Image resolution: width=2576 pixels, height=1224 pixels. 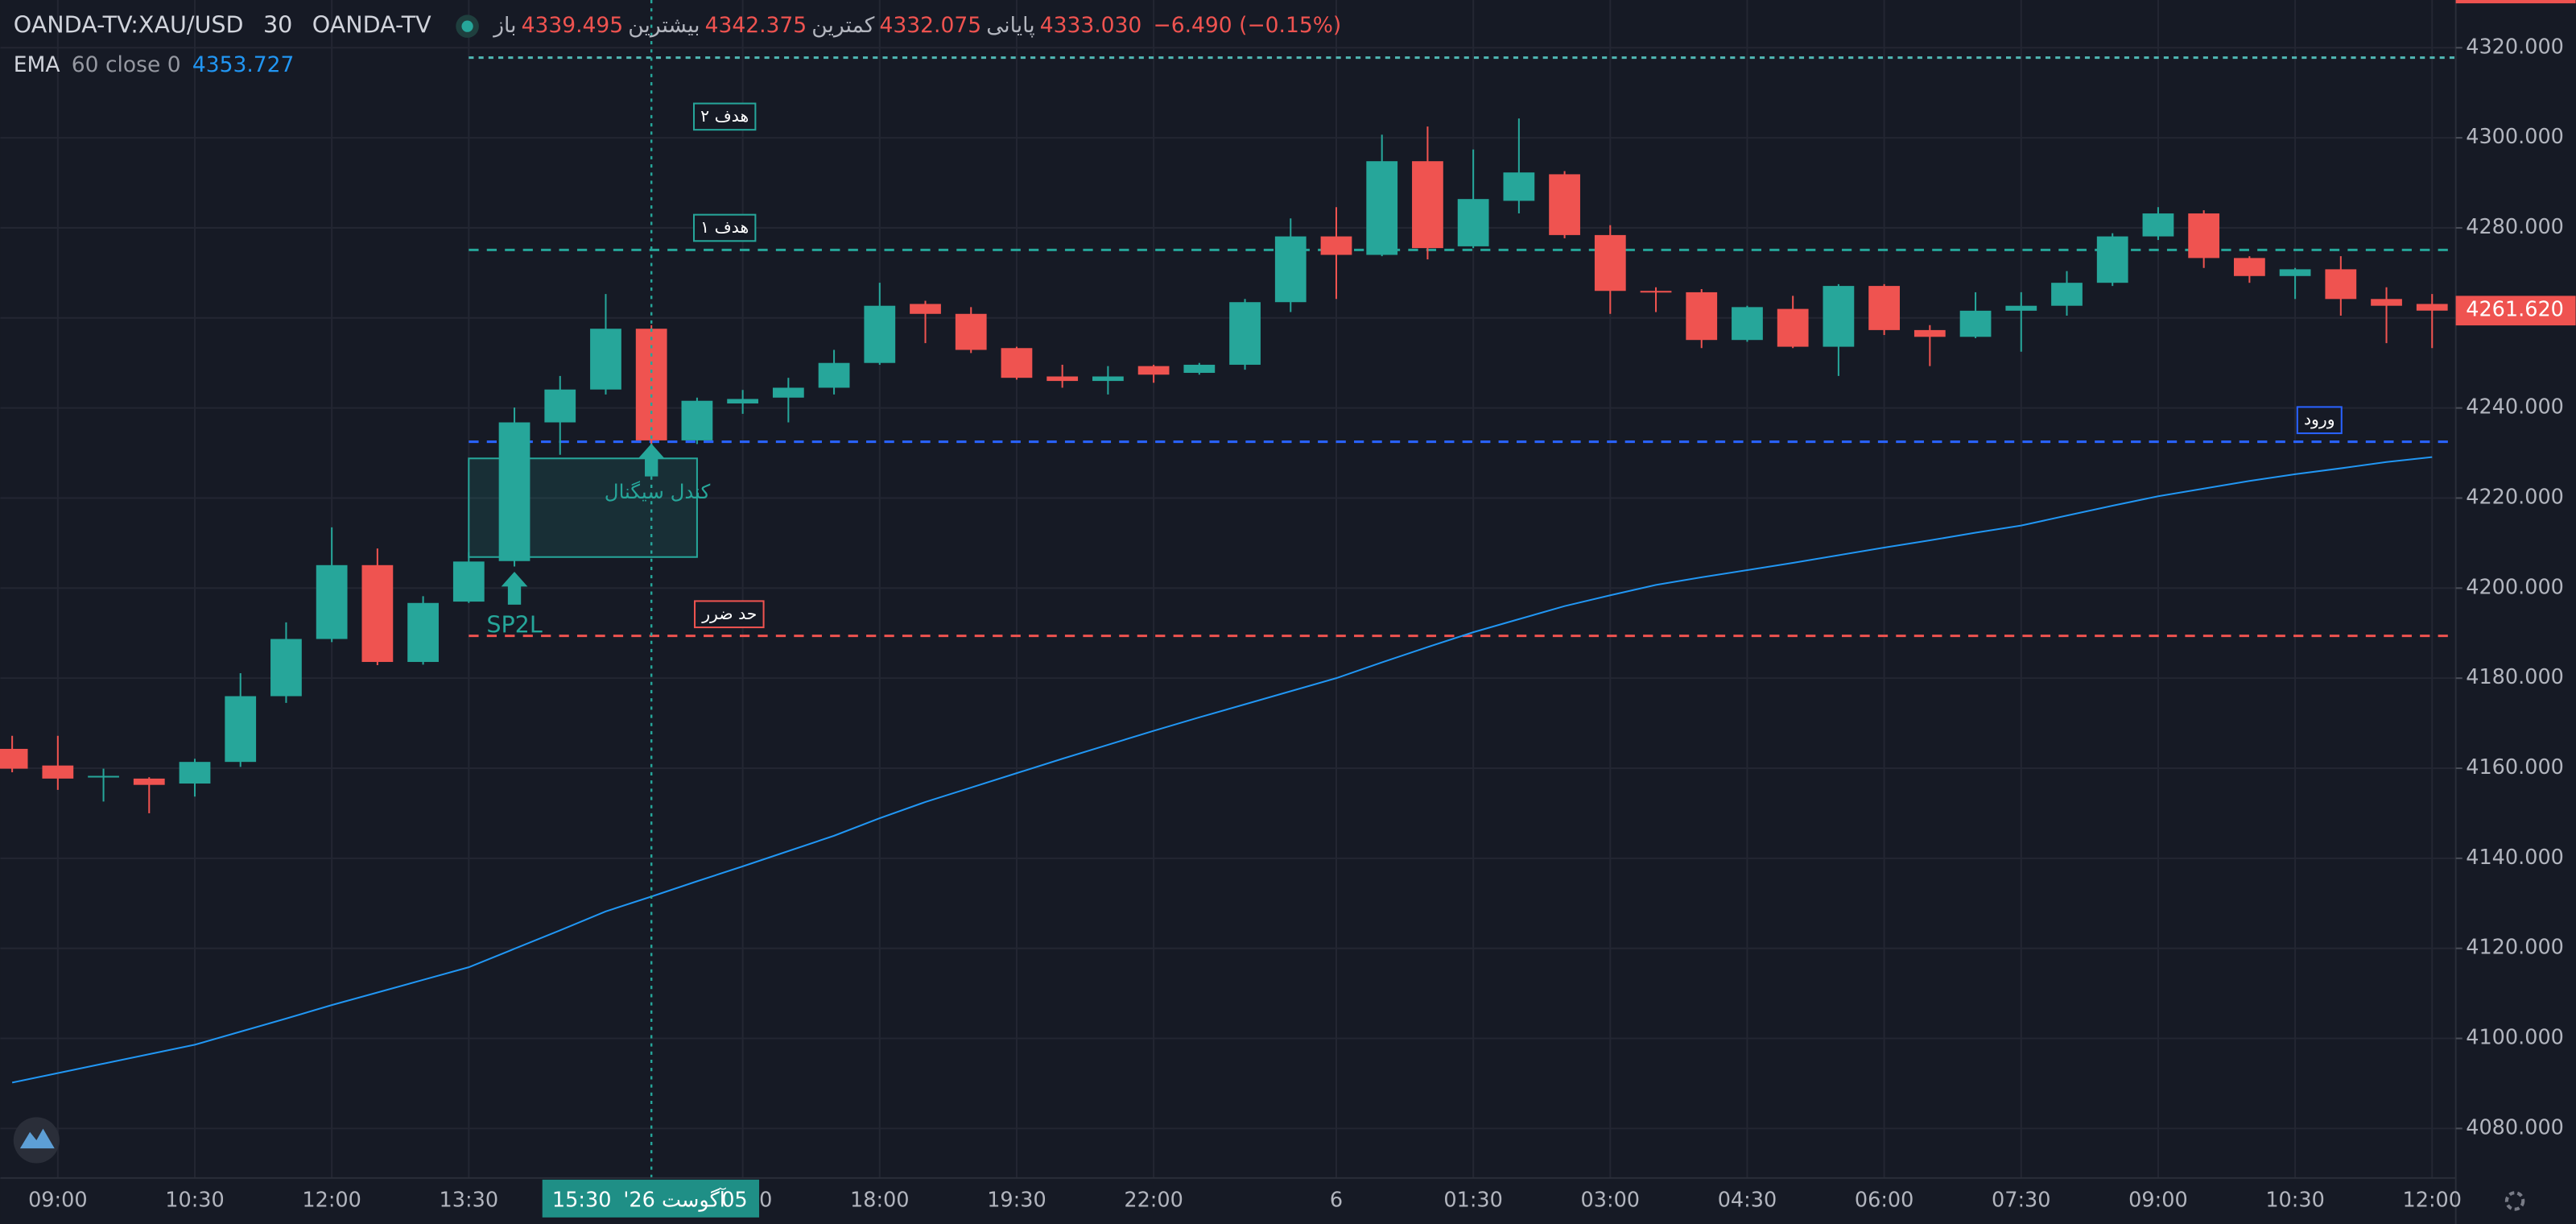 What do you see at coordinates (1336, 1200) in the screenshot?
I see `x-tick-label: 6` at bounding box center [1336, 1200].